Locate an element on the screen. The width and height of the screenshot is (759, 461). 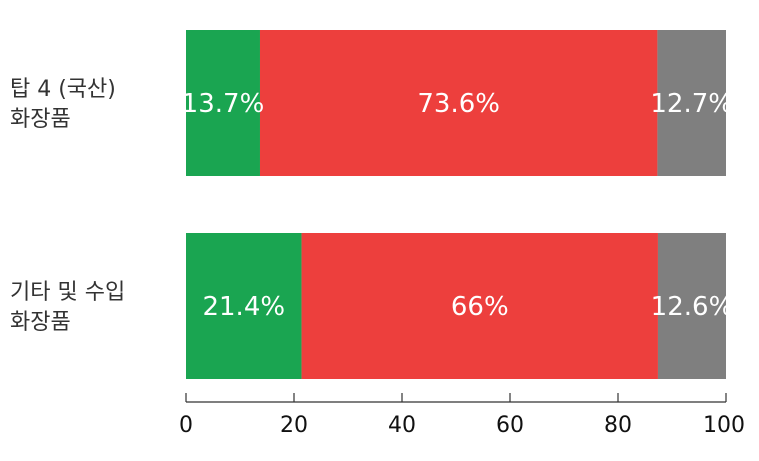
x-tick-label: 100 is located at coordinates (724, 425).